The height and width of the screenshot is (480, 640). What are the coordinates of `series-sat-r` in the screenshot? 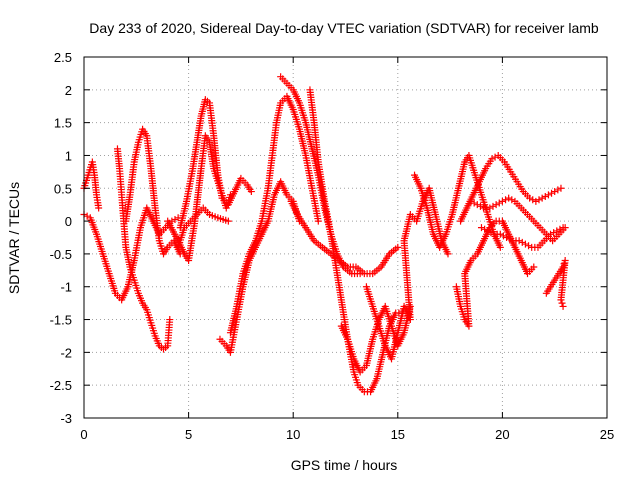 It's located at (522, 237).